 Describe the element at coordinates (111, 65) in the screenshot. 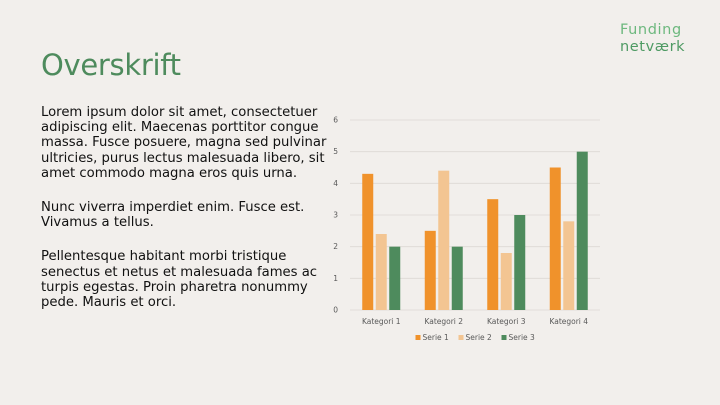

I see `slide-title: Overskrift` at that location.